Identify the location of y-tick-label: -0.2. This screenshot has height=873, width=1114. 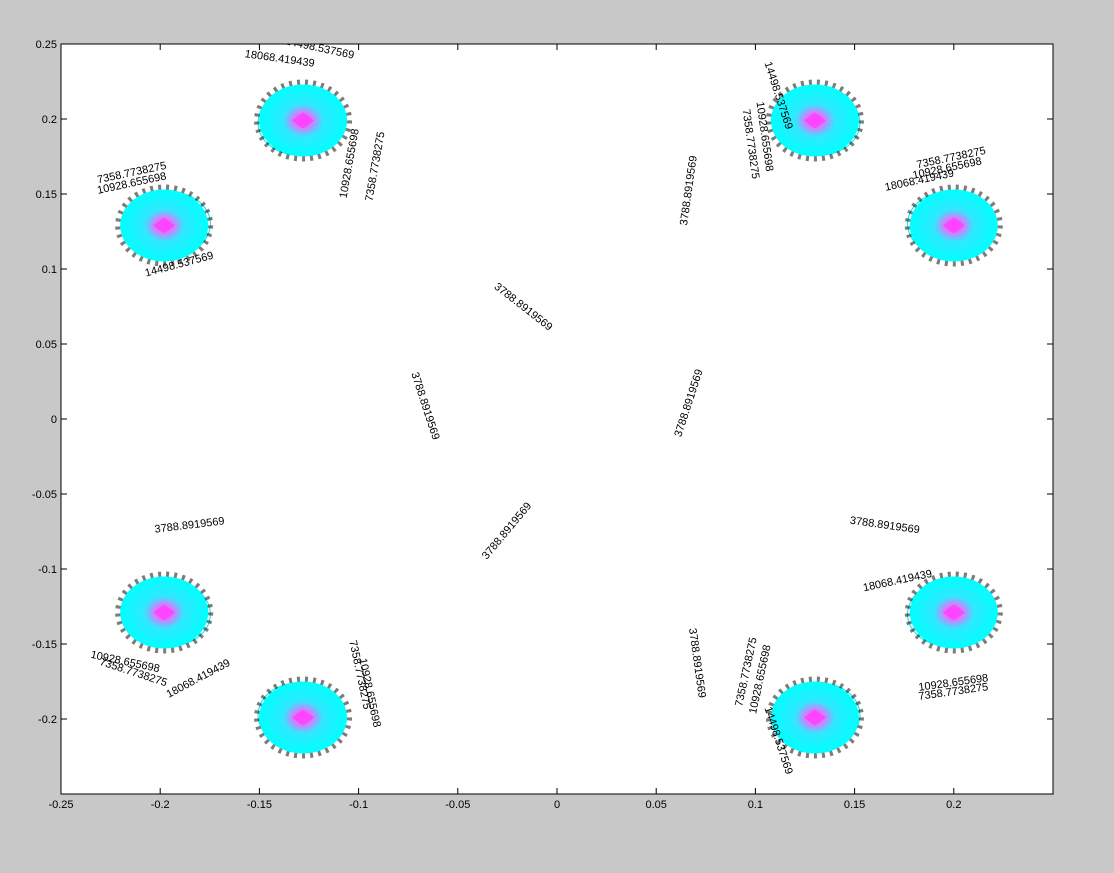
(47, 720).